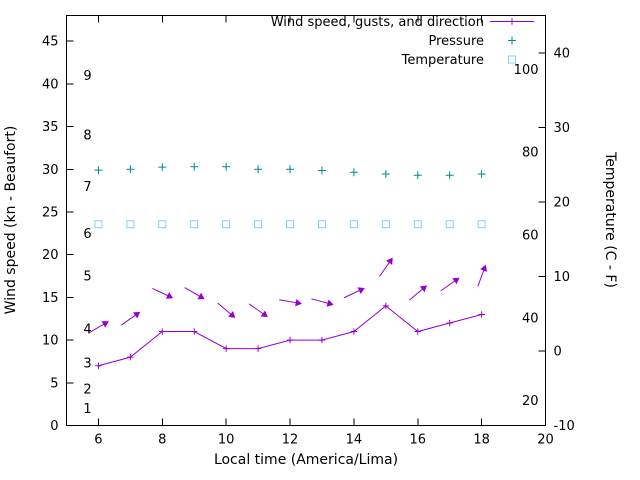 The image size is (640, 480). Describe the element at coordinates (354, 440) in the screenshot. I see `x-tick-label: 14` at that location.